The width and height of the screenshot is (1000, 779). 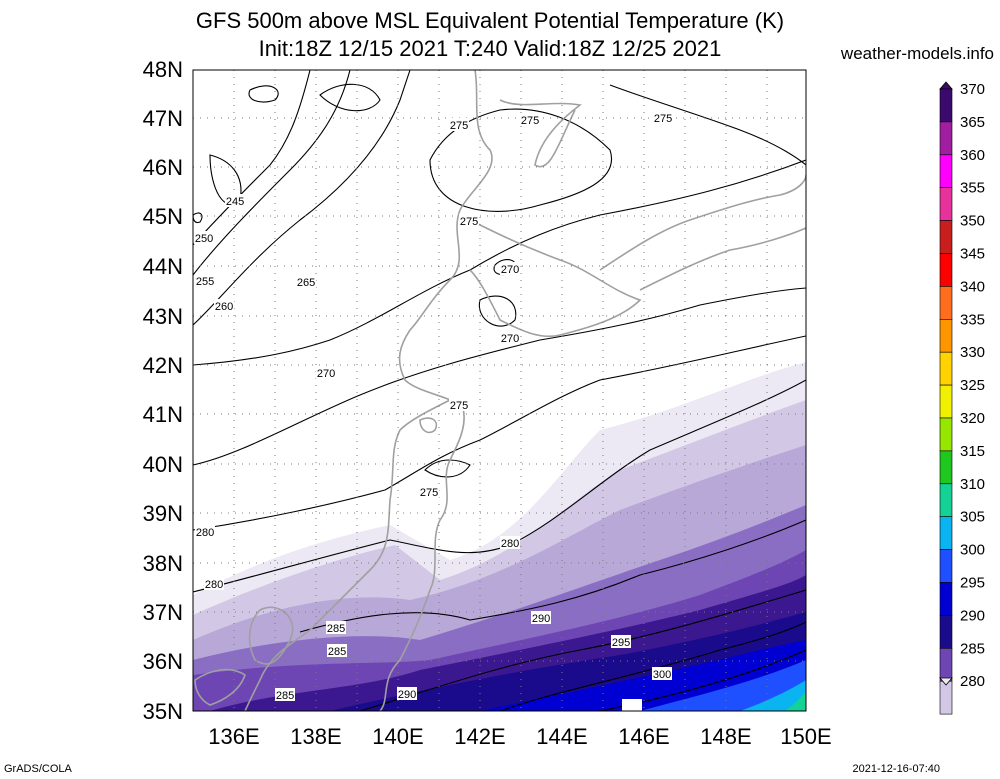 I want to click on site-label: weather-models.info, so click(x=917, y=53).